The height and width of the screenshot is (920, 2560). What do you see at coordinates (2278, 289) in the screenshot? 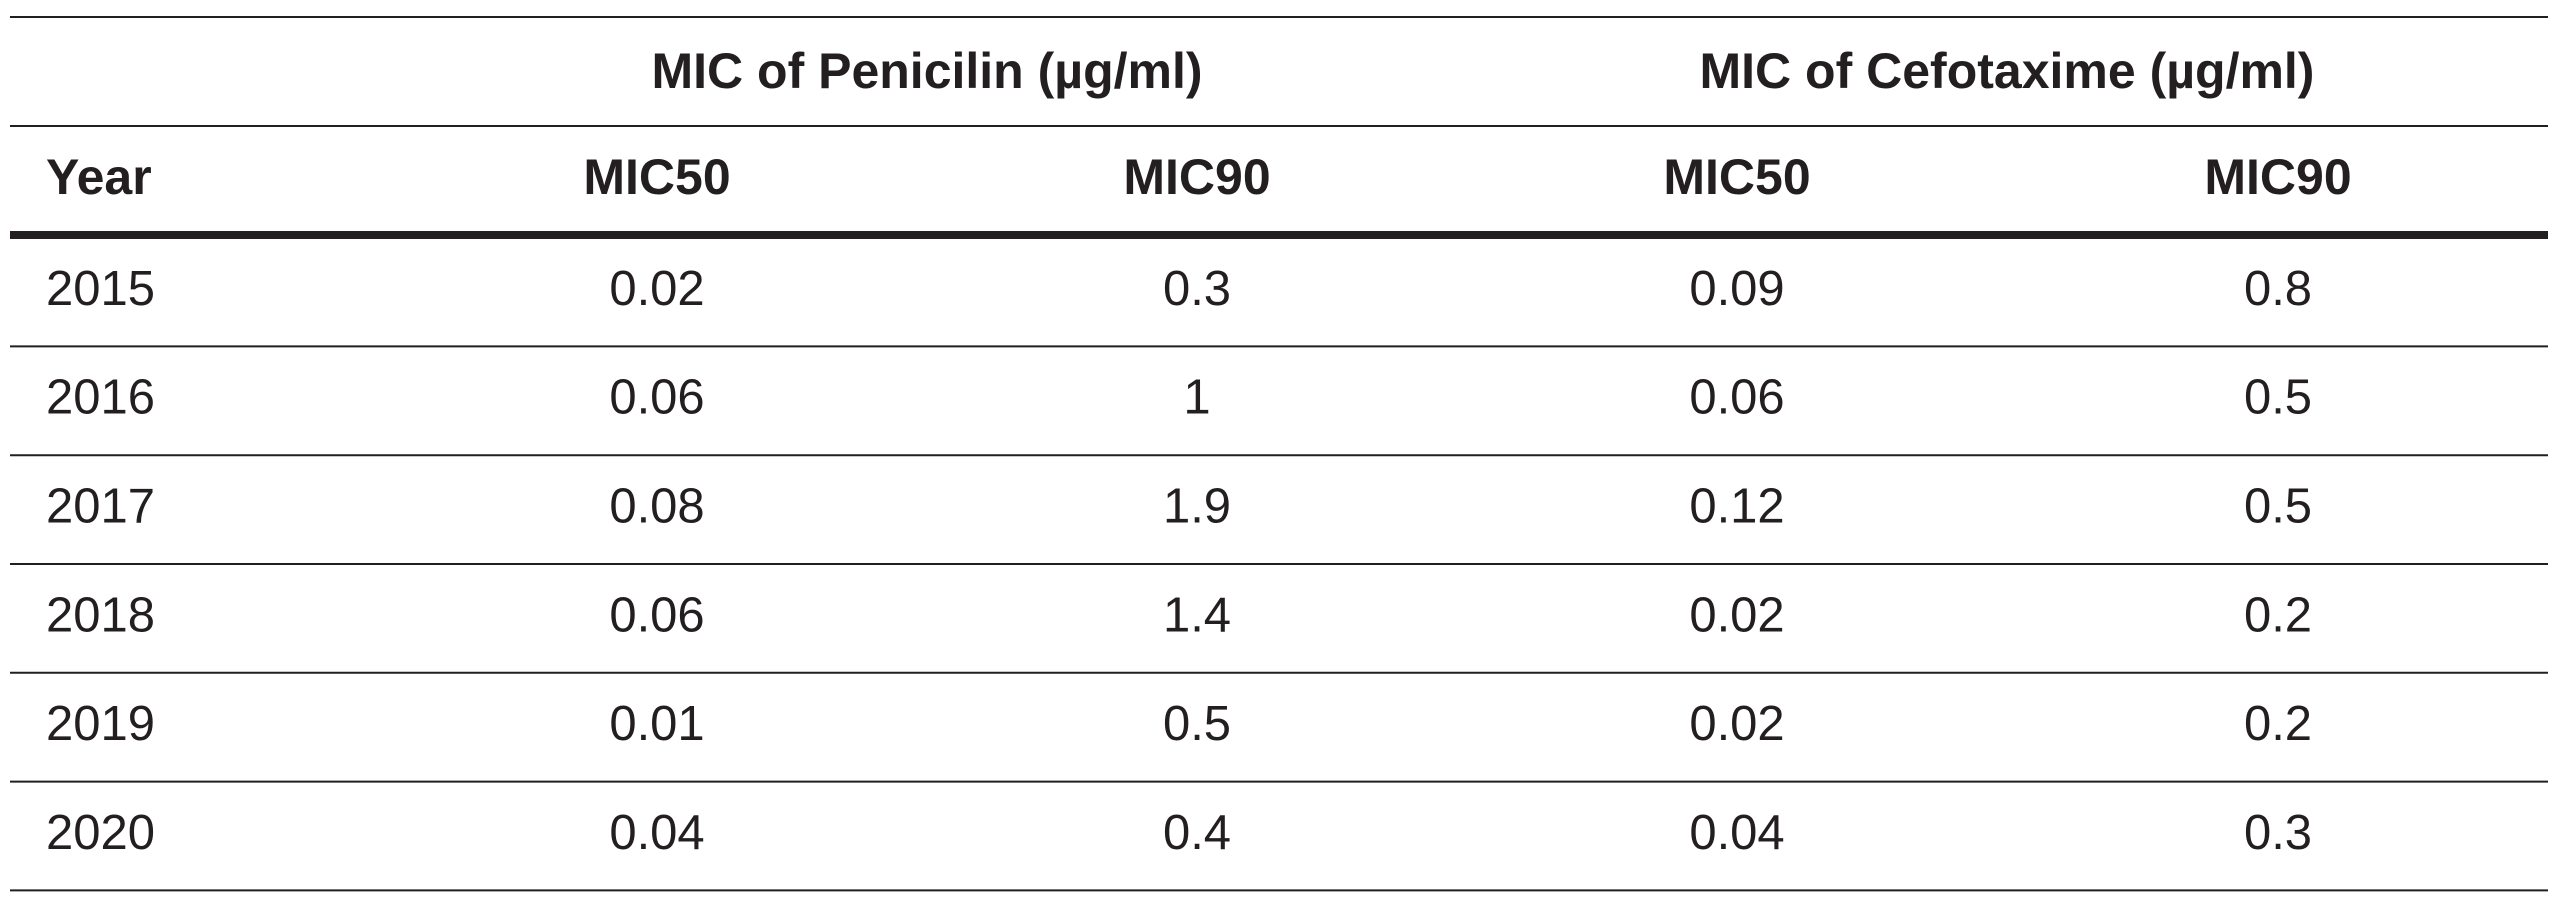
I see `cell-value: 0.8` at bounding box center [2278, 289].